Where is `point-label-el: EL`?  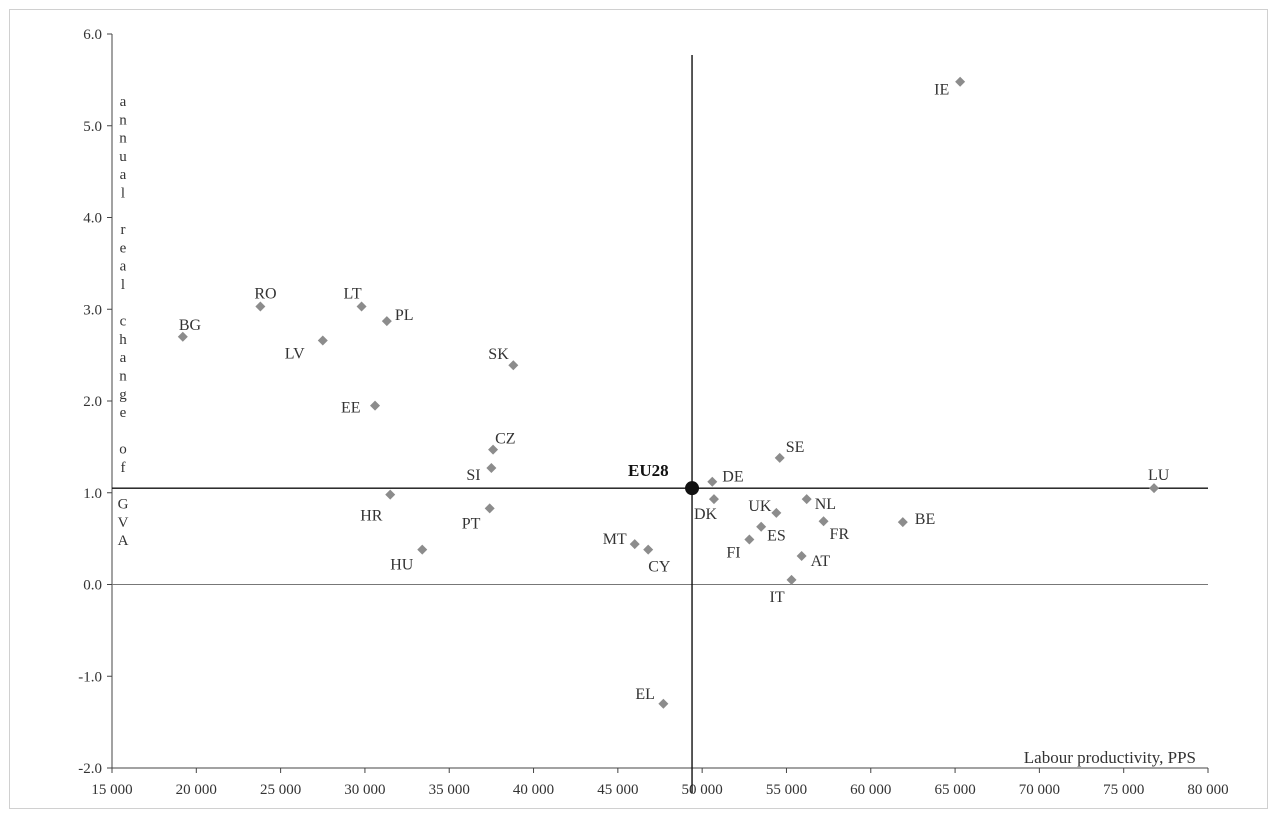
point-label-el: EL is located at coordinates (645, 694).